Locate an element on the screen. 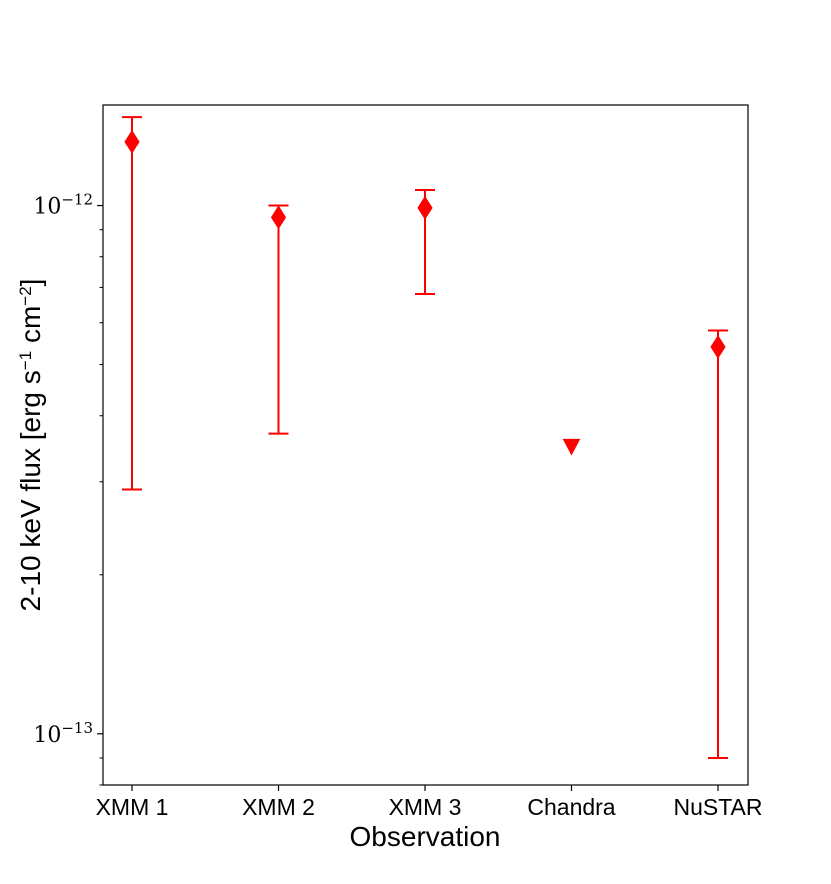 Image resolution: width=831 pixels, height=884 pixels. x-tick-label: XMM 2 is located at coordinates (278, 807).